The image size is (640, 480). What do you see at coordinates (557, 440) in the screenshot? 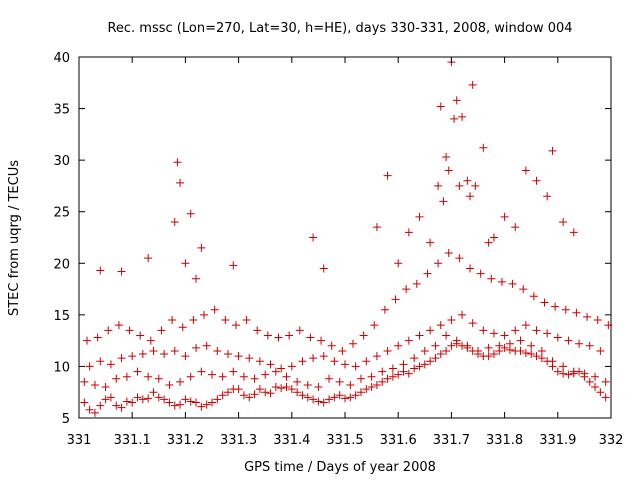
I see `x-tick-label: 331.9` at bounding box center [557, 440].